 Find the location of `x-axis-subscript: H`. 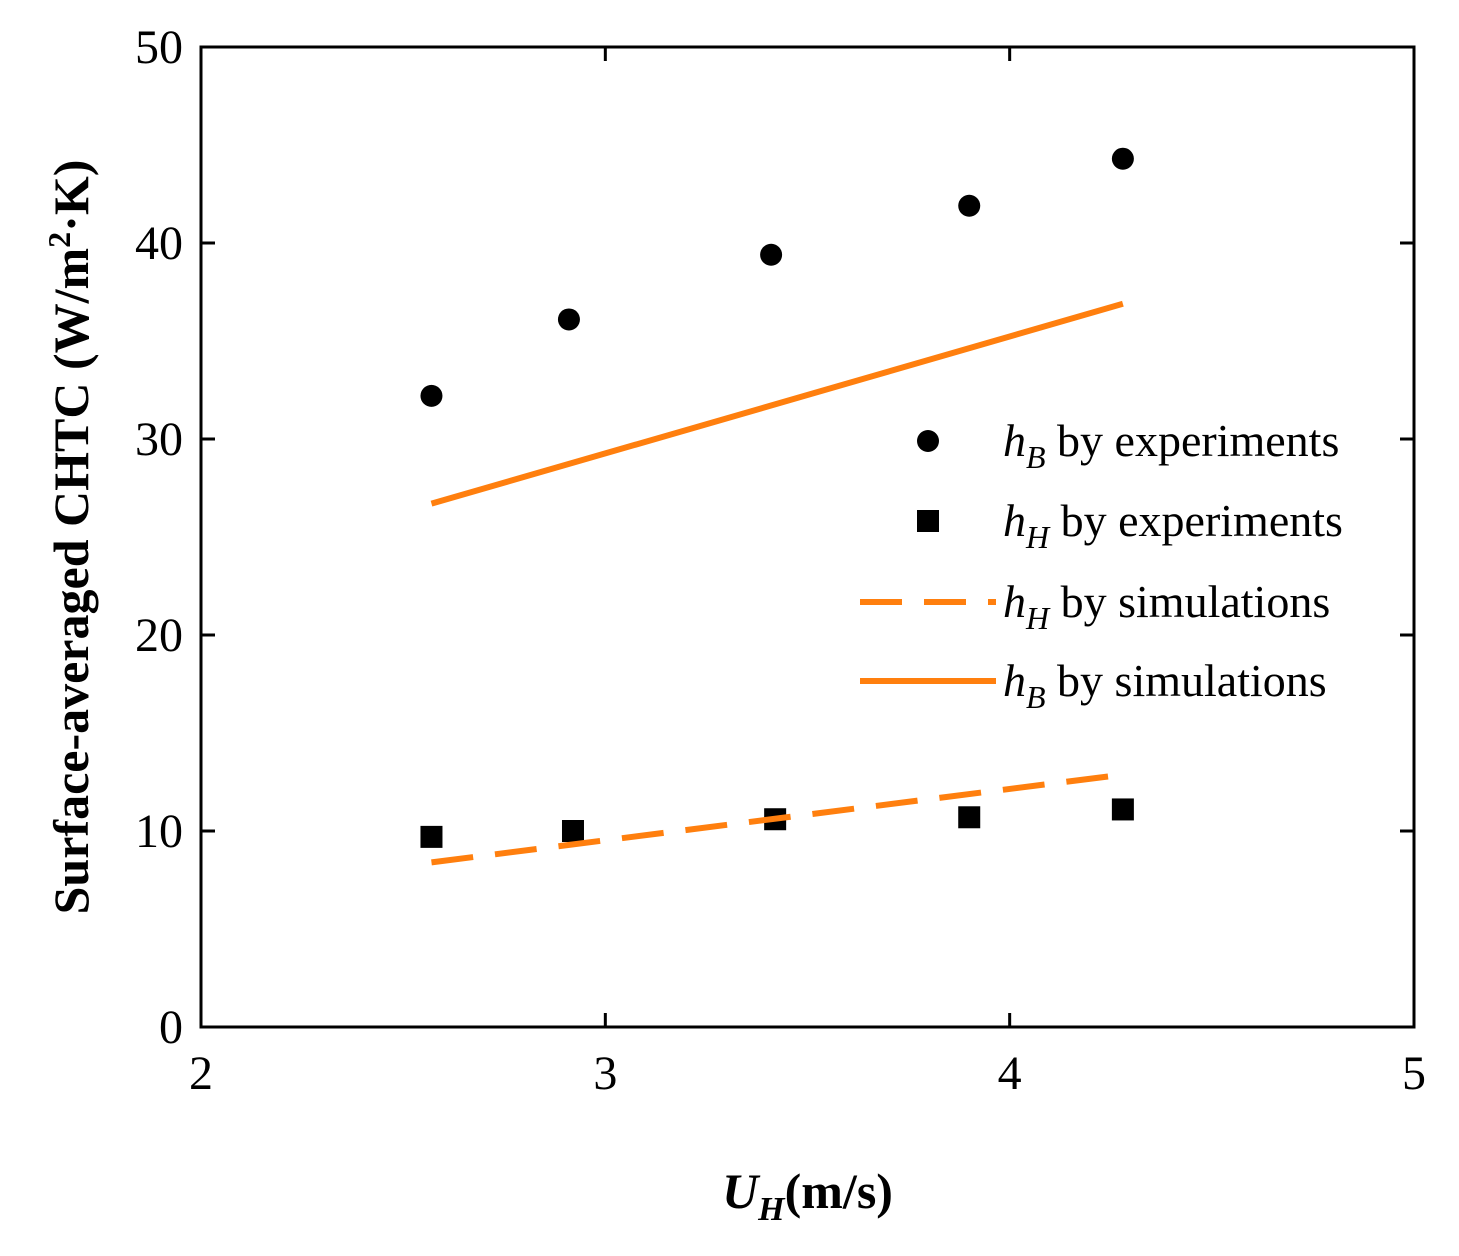

x-axis-subscript: H is located at coordinates (771, 1209).